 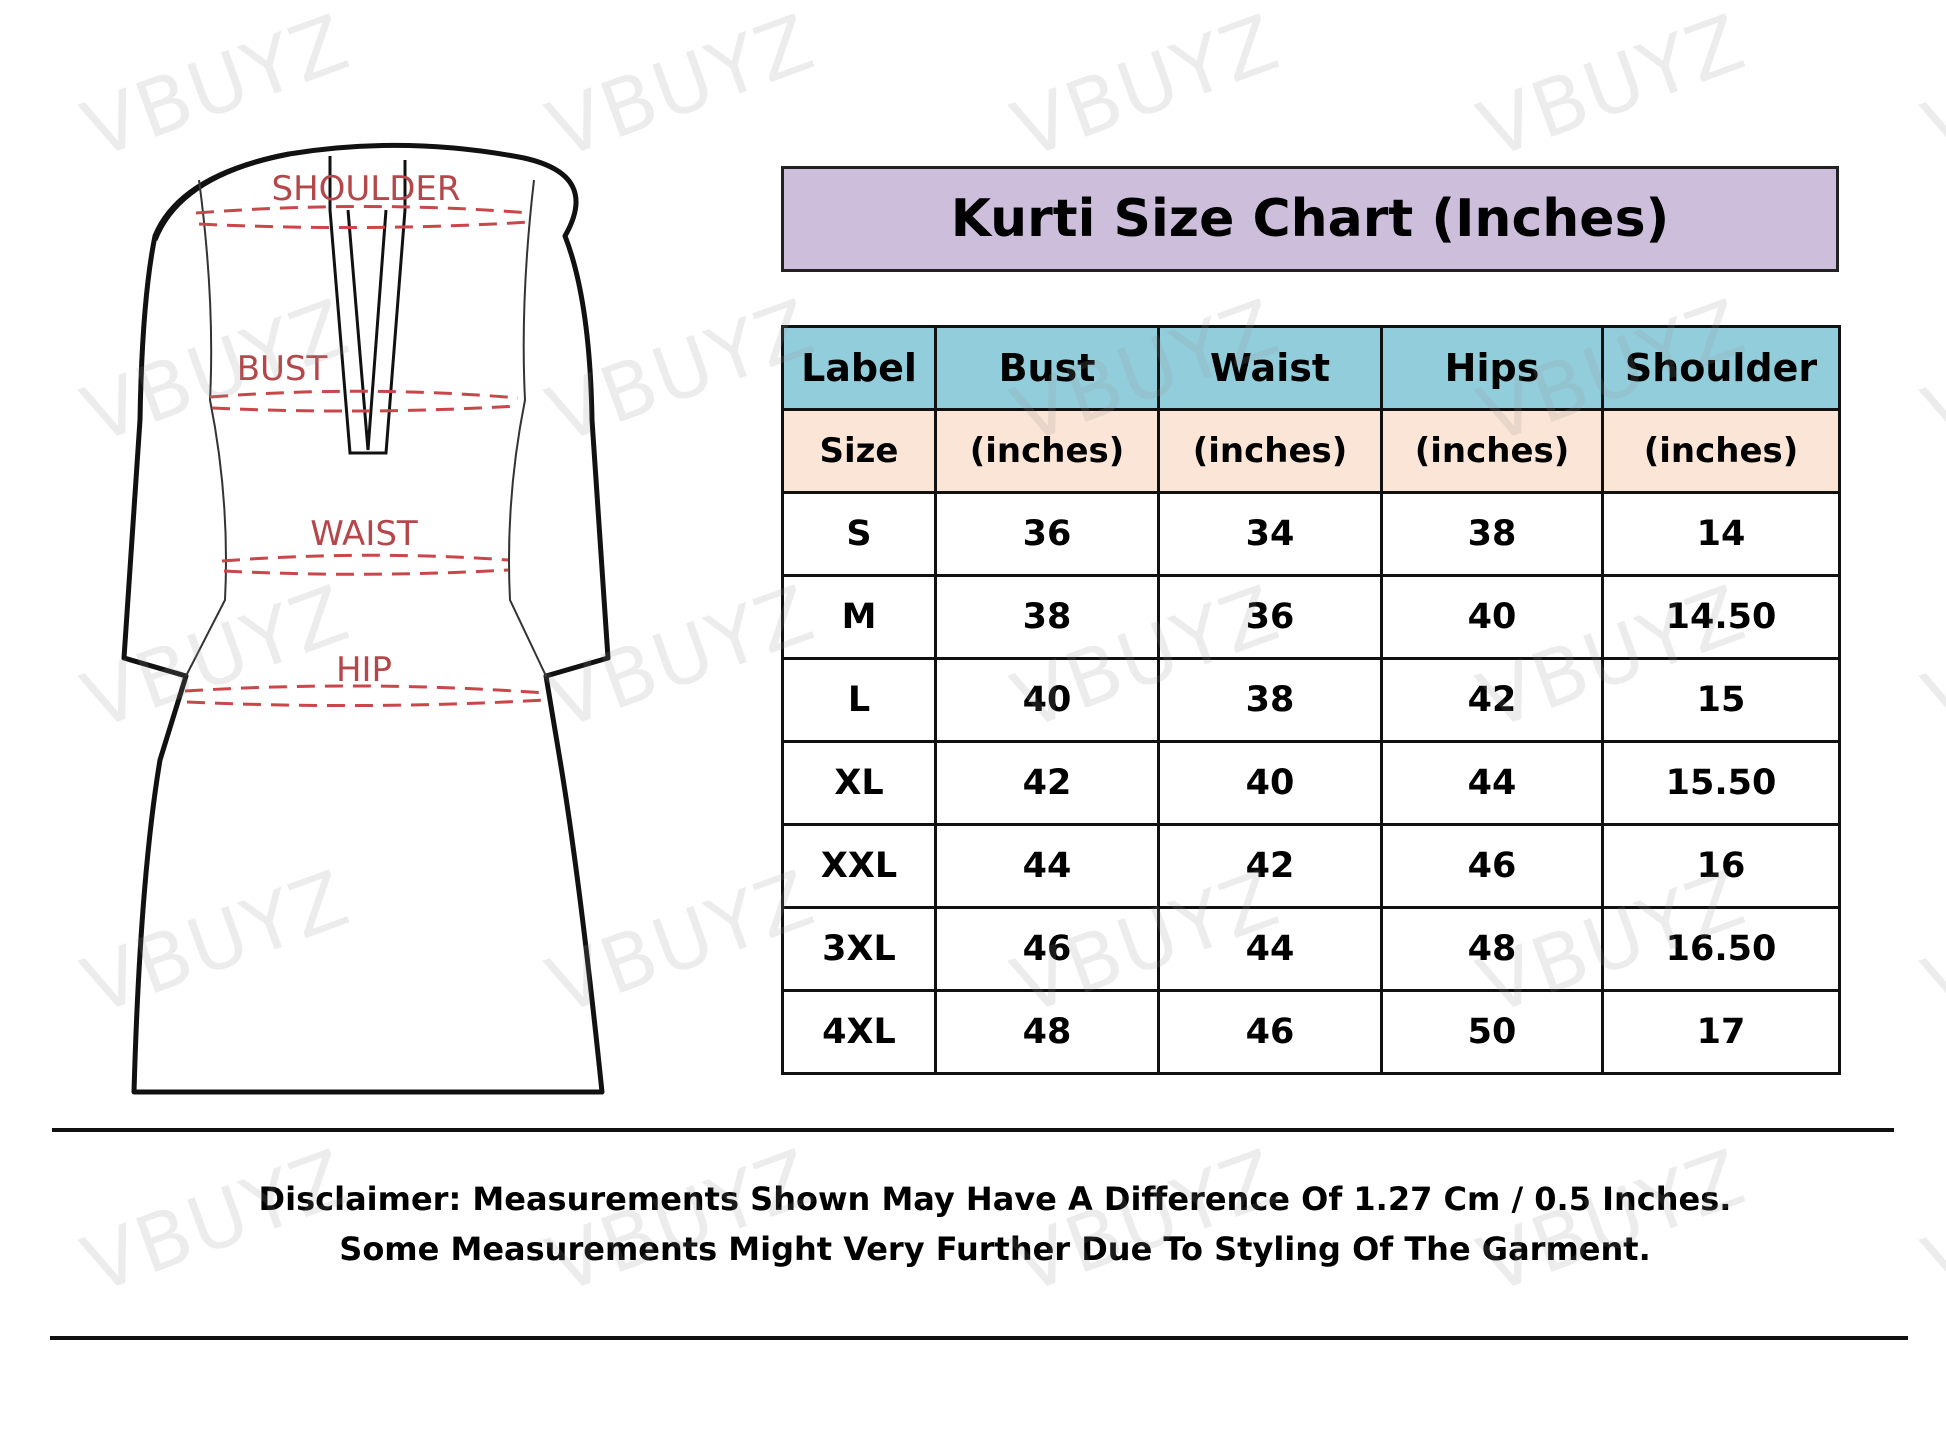 What do you see at coordinates (859, 451) in the screenshot?
I see `subheader-size: Size` at bounding box center [859, 451].